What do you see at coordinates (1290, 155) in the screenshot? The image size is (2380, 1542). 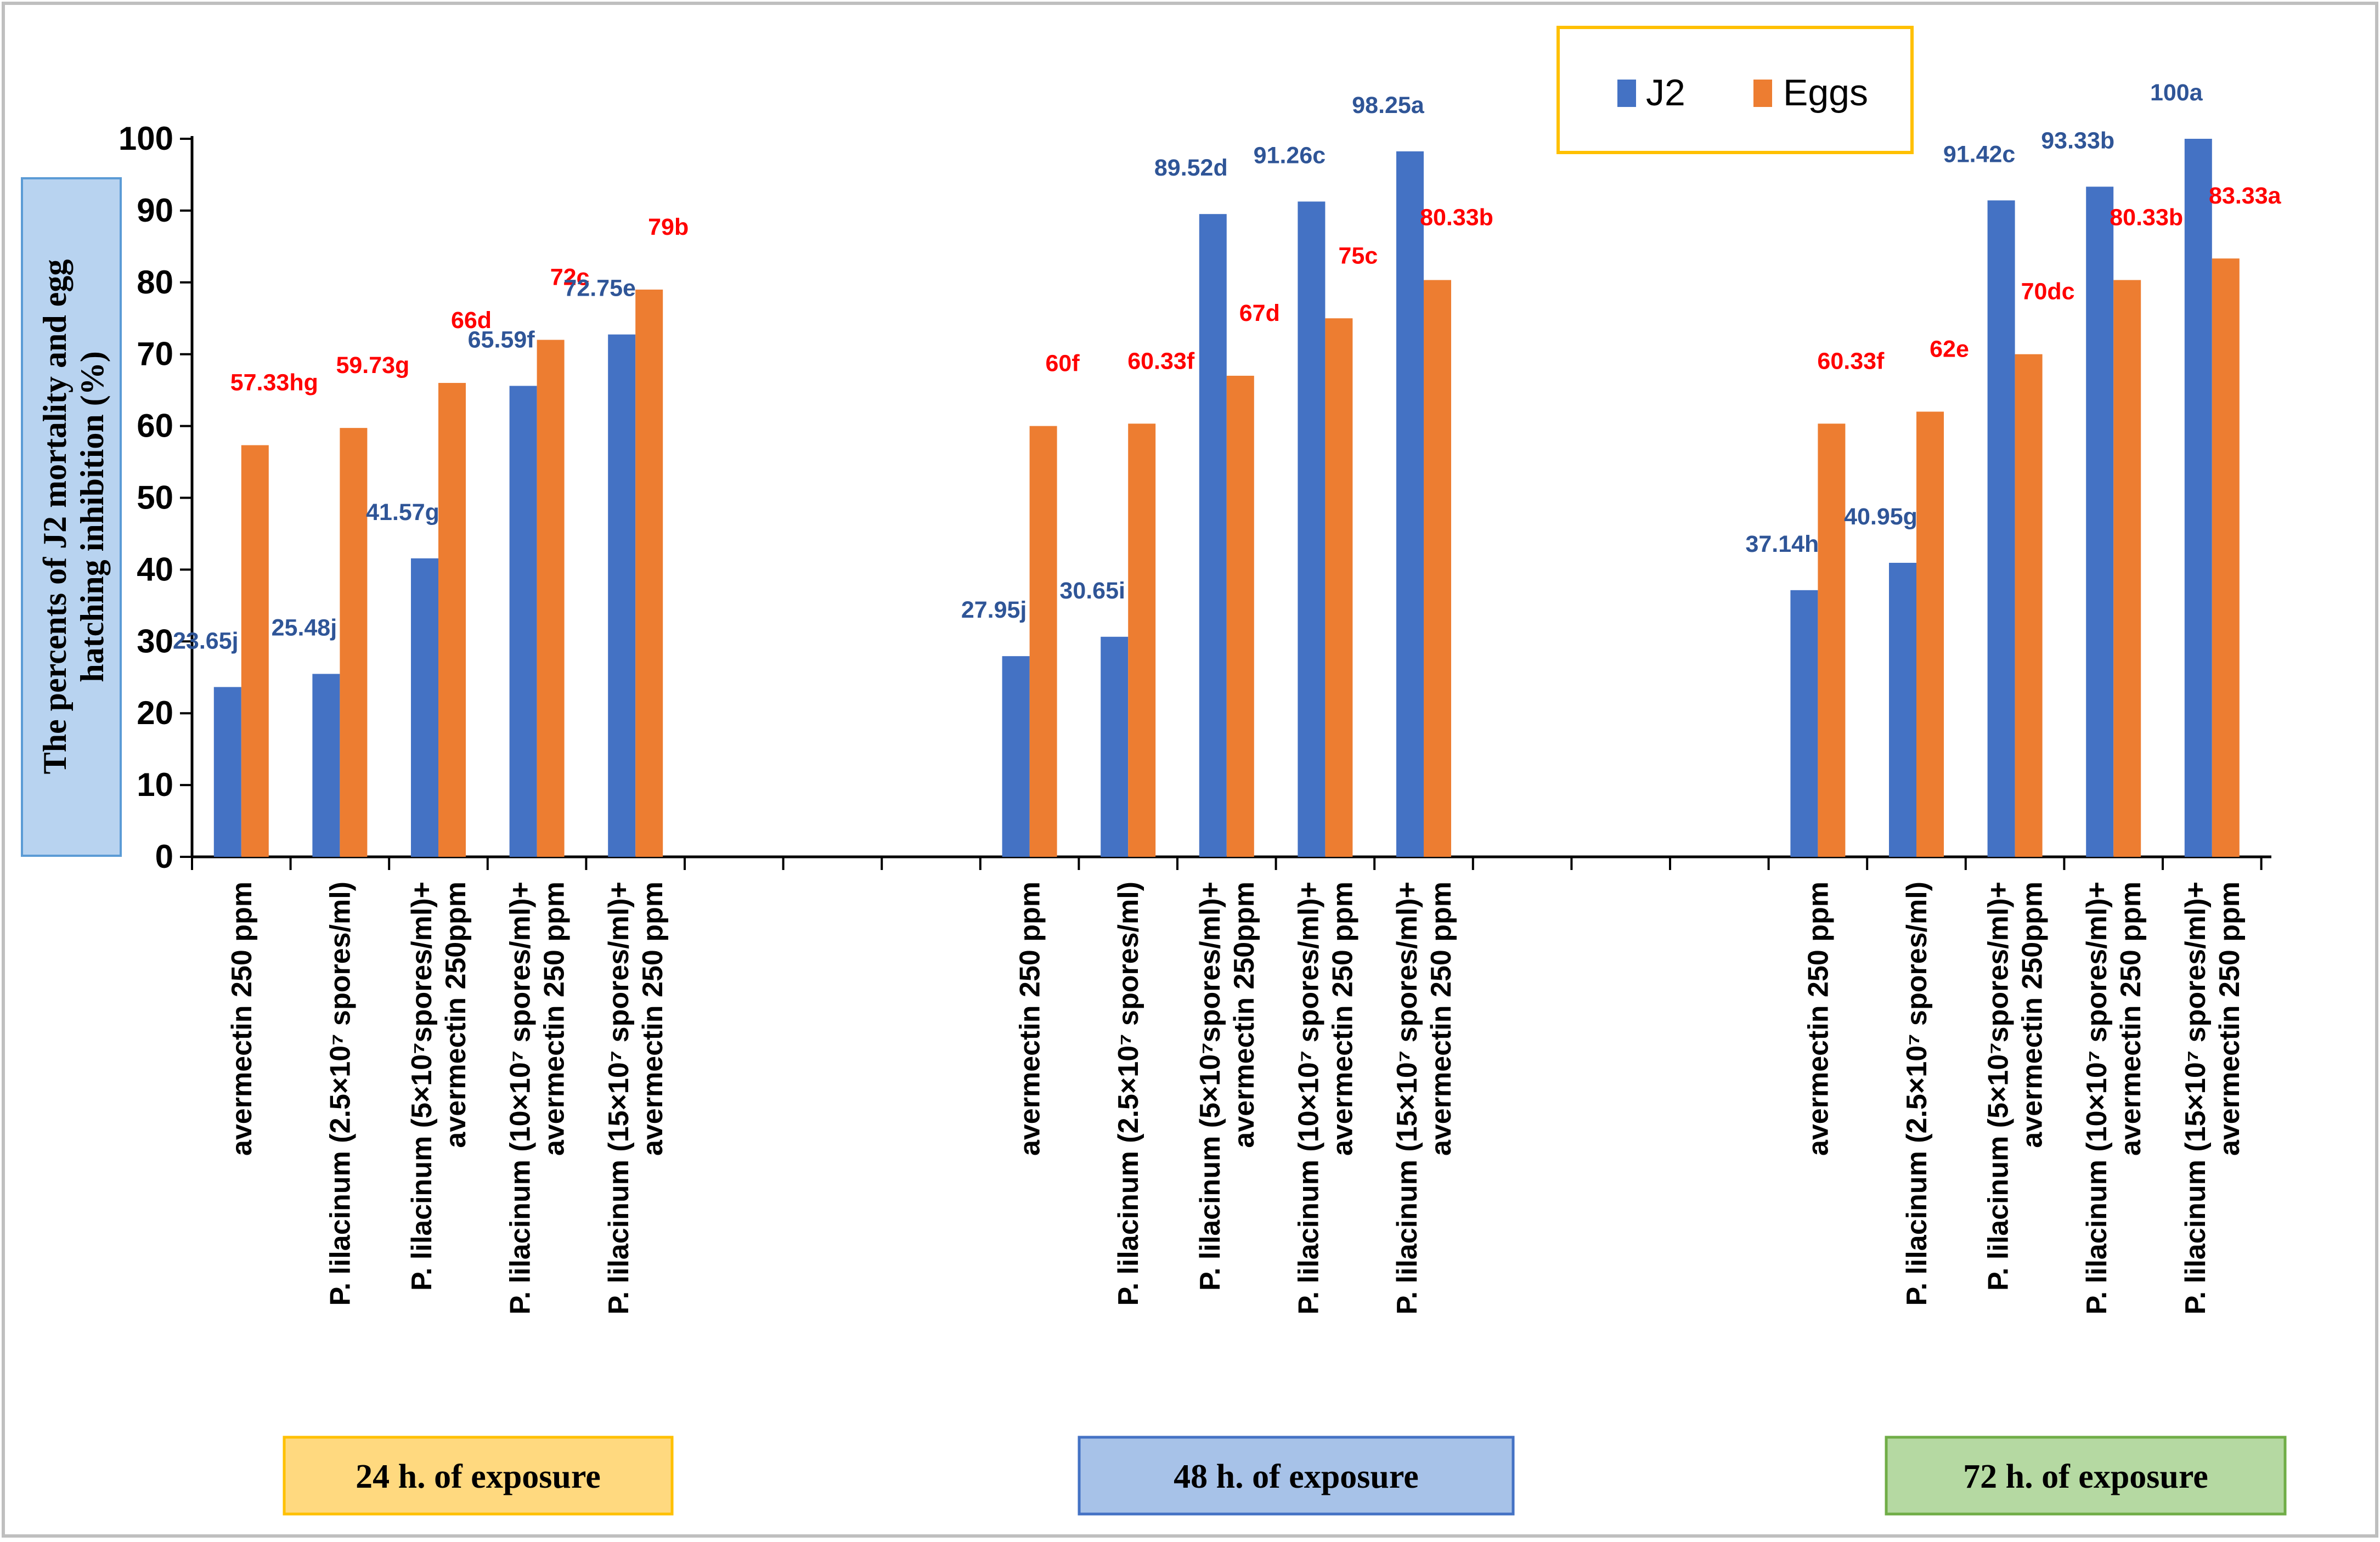 I see `data-label-j2: 91.26c` at bounding box center [1290, 155].